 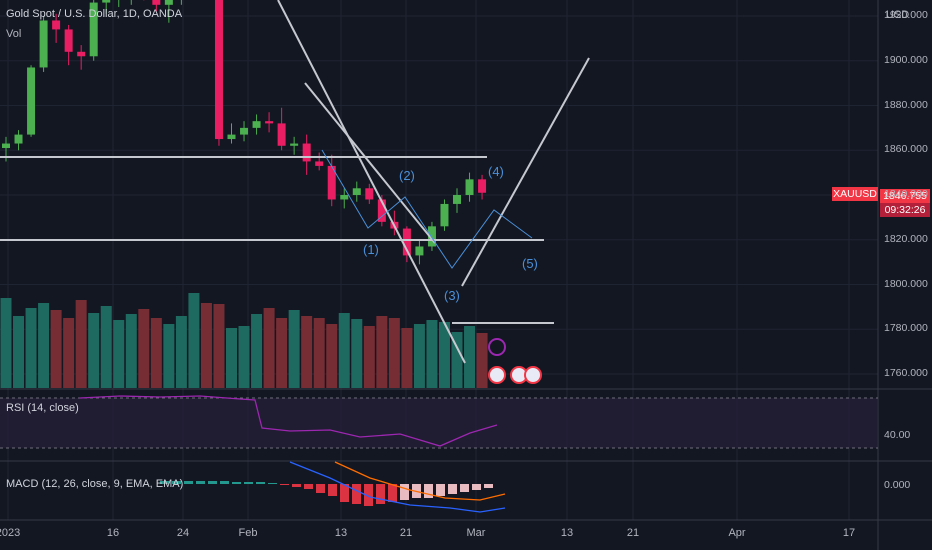 What do you see at coordinates (371, 249) in the screenshot?
I see `wave-label-1: (1)` at bounding box center [371, 249].